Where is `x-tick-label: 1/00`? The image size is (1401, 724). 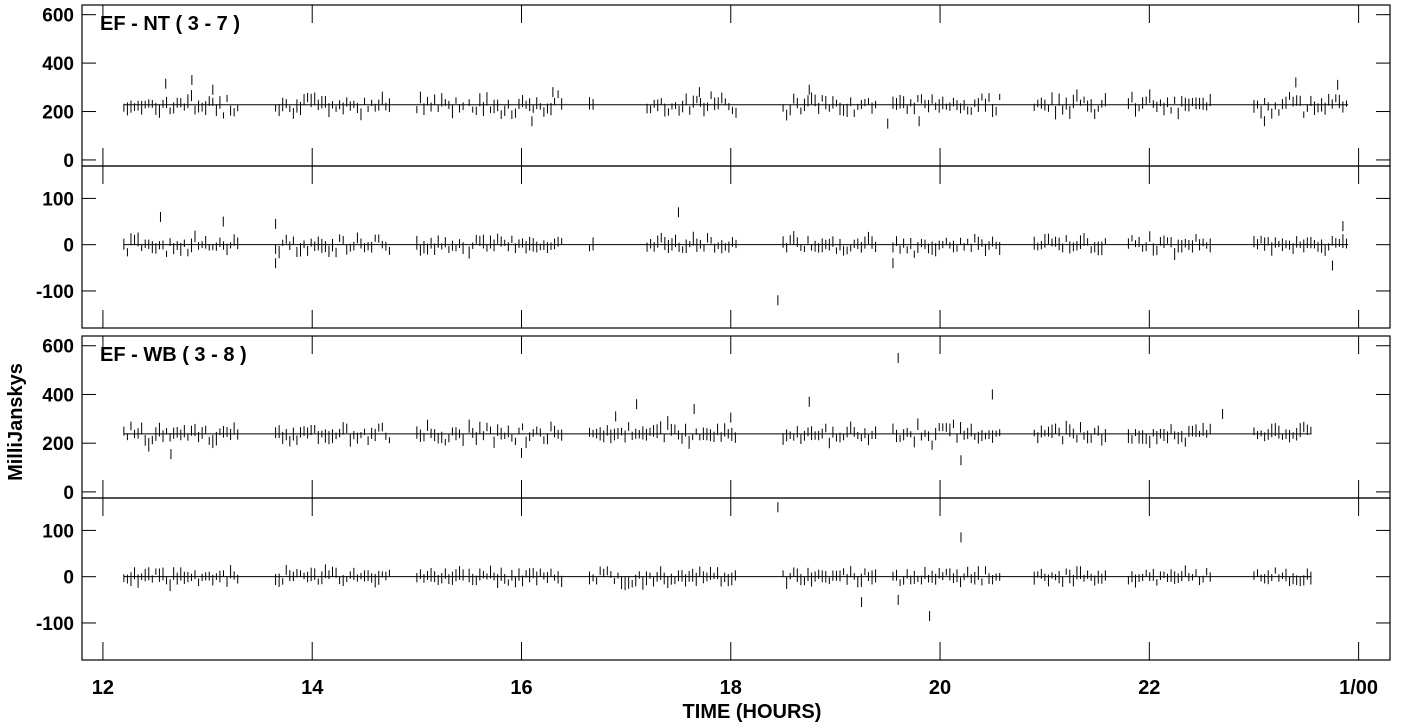 x-tick-label: 1/00 is located at coordinates (1358, 688).